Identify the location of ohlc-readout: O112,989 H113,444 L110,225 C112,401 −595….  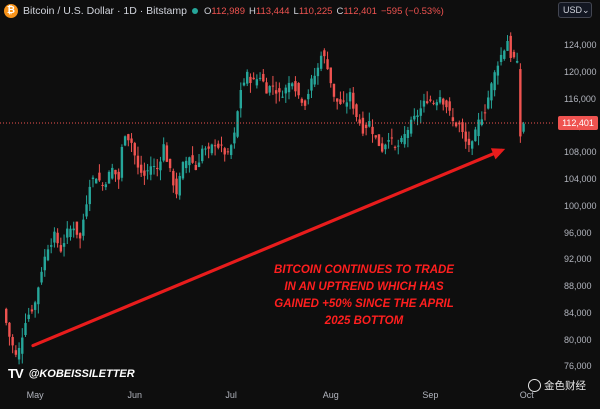
(324, 11).